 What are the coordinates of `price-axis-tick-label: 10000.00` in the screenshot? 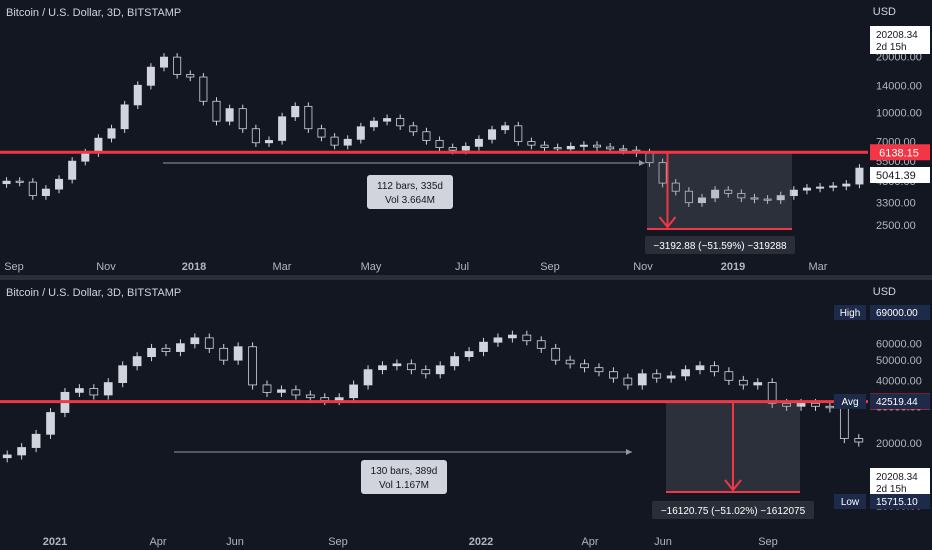 It's located at (899, 114).